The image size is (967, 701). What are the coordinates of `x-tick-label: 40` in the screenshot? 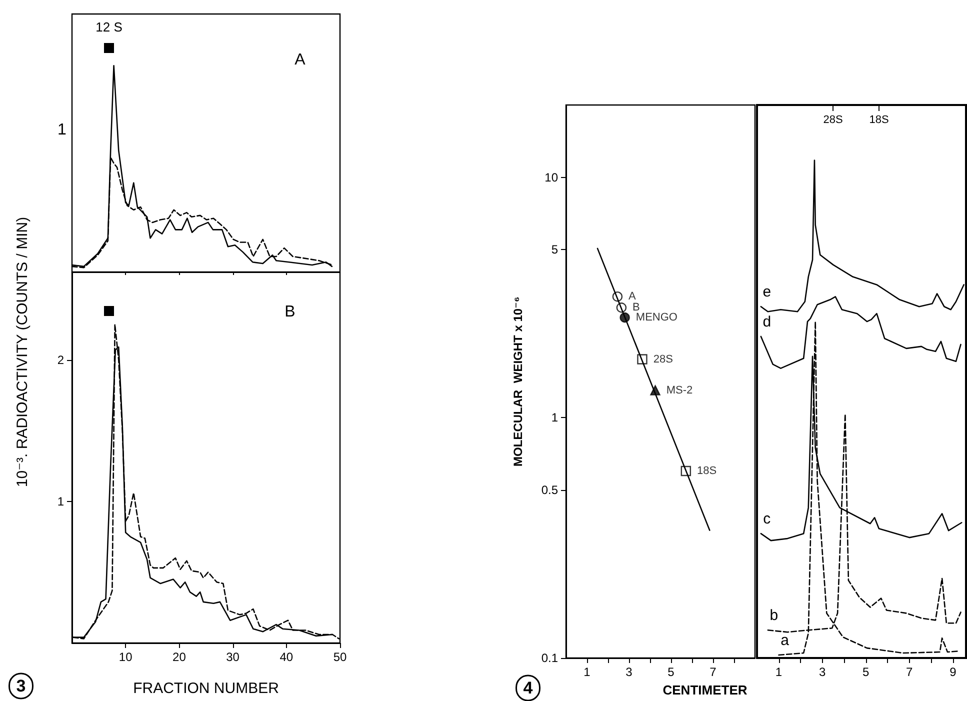 It's located at (287, 657).